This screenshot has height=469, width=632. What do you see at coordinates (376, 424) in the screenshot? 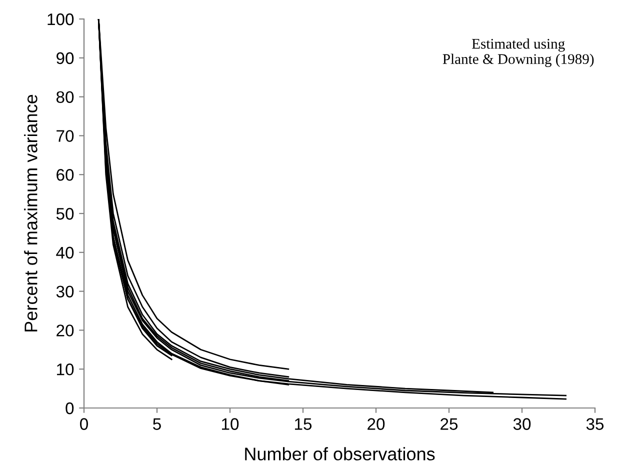
I see `x-tick-label: 20` at bounding box center [376, 424].